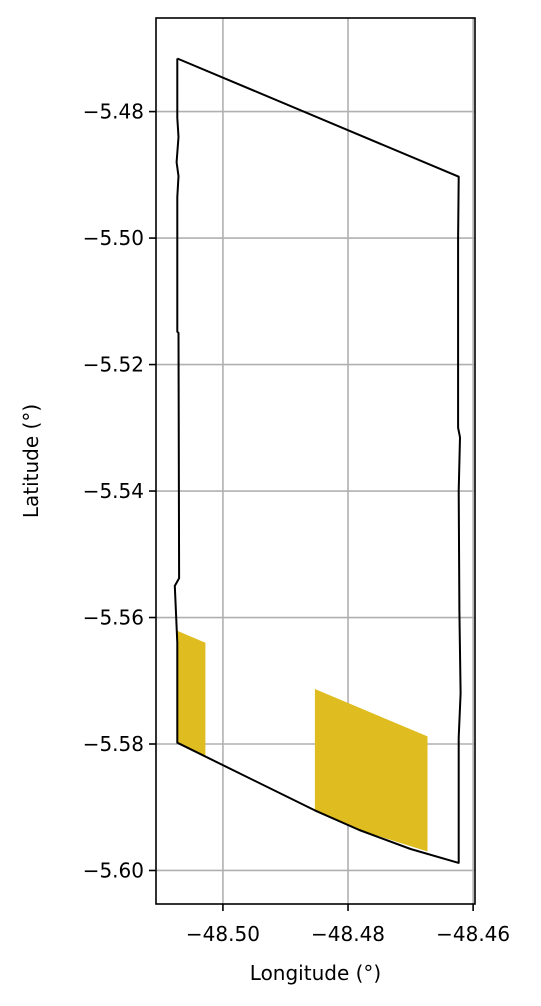 Image resolution: width=541 pixels, height=1006 pixels. I want to click on y-tick-label: −5.58, so click(113, 744).